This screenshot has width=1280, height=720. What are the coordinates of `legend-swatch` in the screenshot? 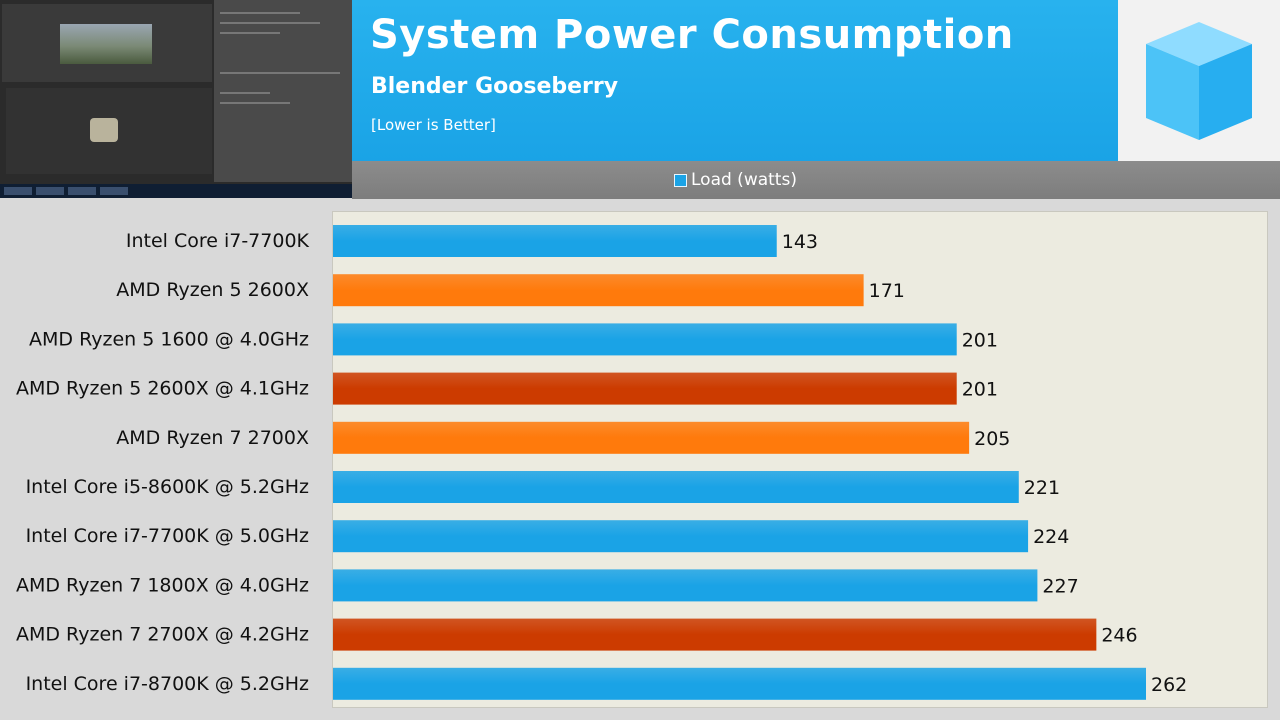 It's located at (680, 180).